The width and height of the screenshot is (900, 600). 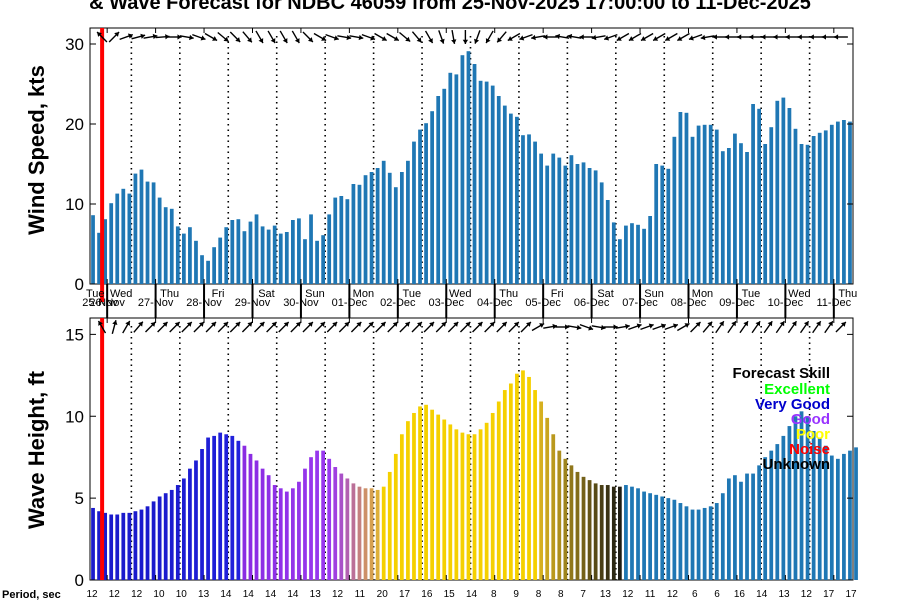 I want to click on day-dow-label: Thu, so click(x=847, y=294).